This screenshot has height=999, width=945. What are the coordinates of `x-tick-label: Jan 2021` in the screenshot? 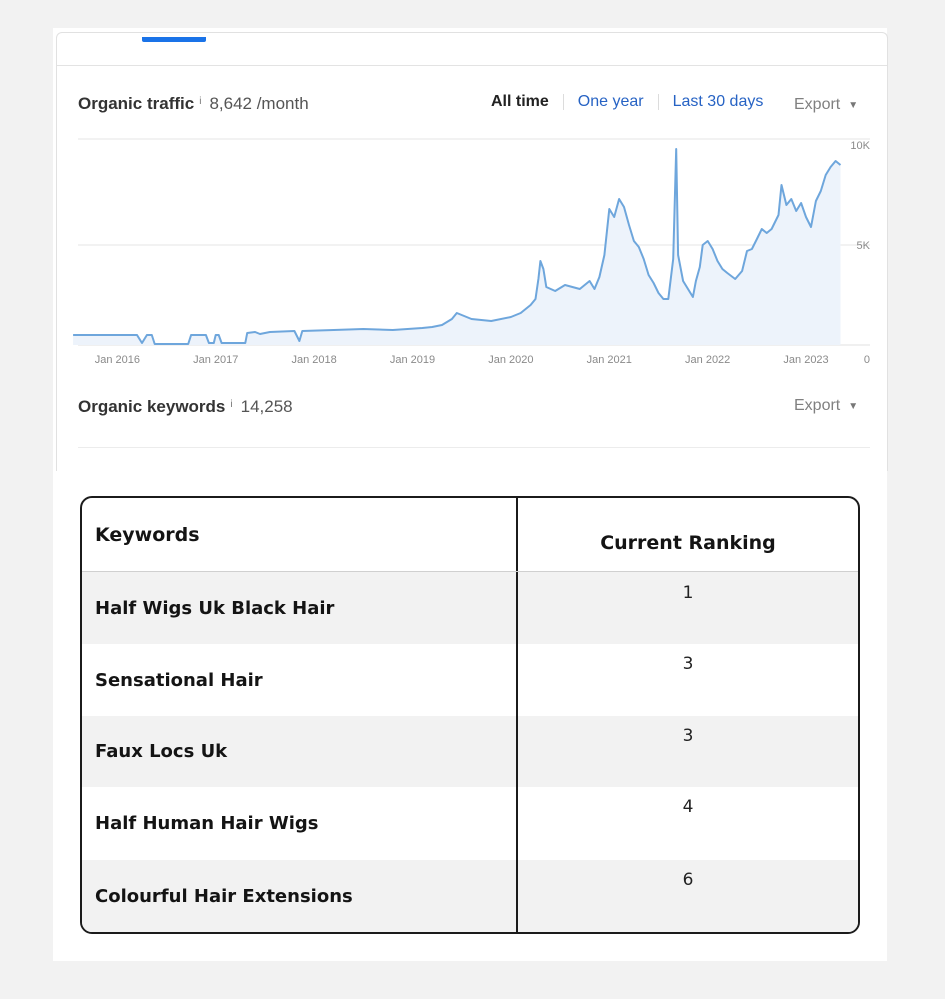 It's located at (609, 359).